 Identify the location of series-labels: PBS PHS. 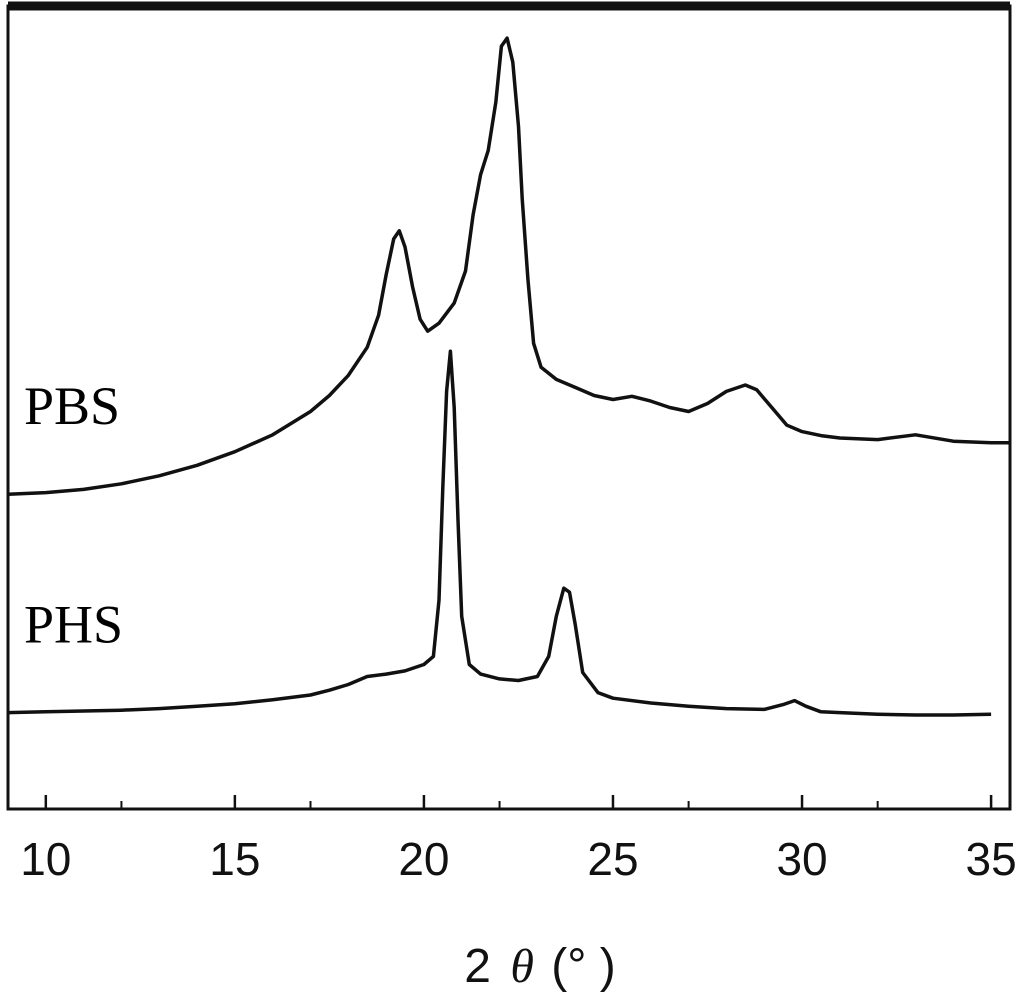
(73, 515).